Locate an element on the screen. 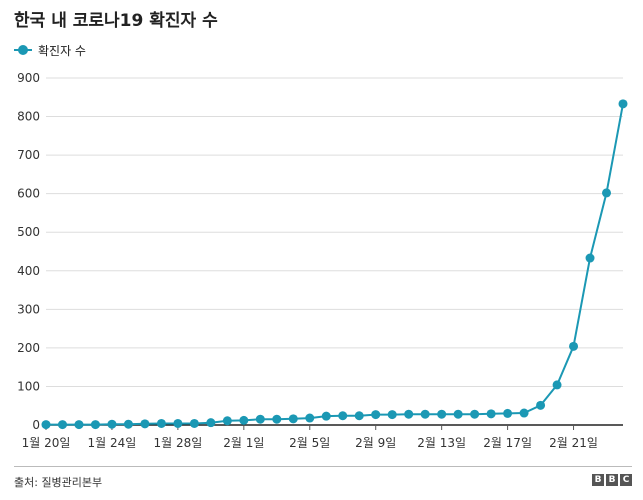  y-tick-label: 300 is located at coordinates (28, 309).